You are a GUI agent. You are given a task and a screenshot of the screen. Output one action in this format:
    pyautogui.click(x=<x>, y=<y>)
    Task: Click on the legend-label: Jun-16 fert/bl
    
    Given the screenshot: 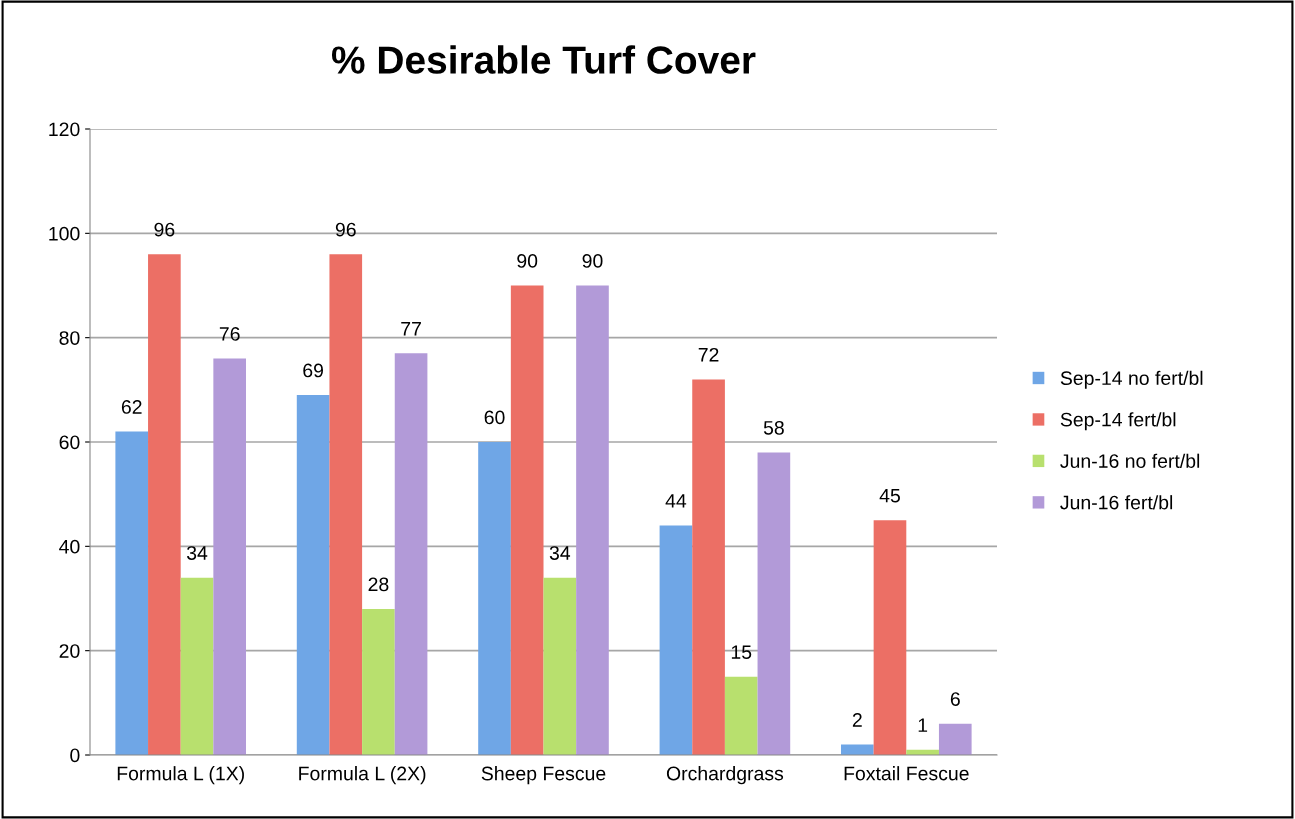 What is the action you would take?
    pyautogui.click(x=1116, y=502)
    